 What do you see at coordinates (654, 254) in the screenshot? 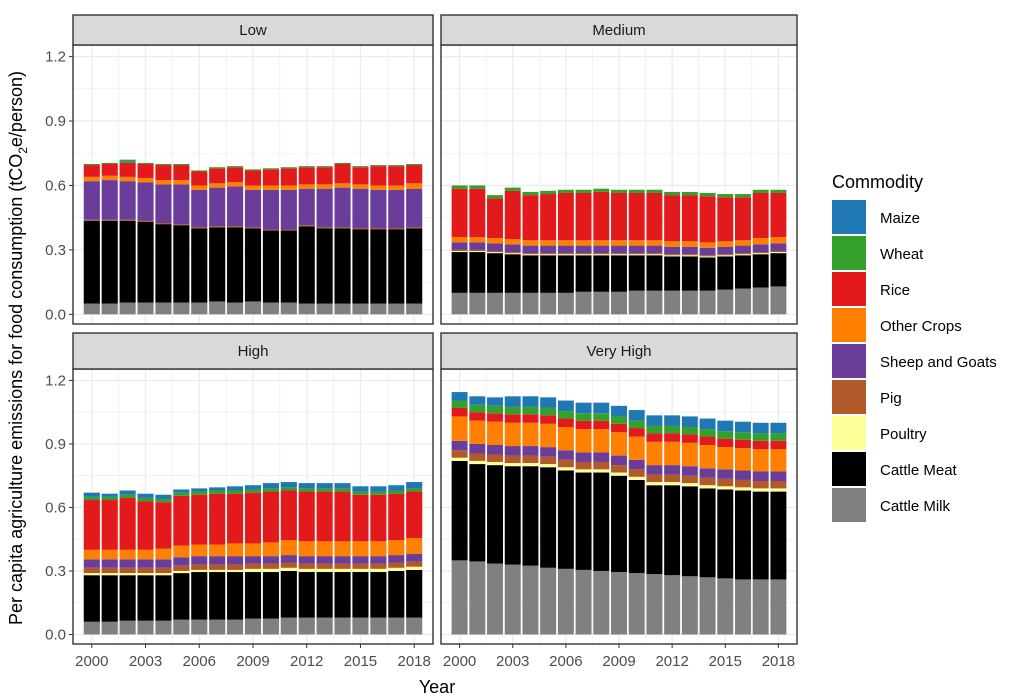
I see `bar-segment-pig-2011` at bounding box center [654, 254].